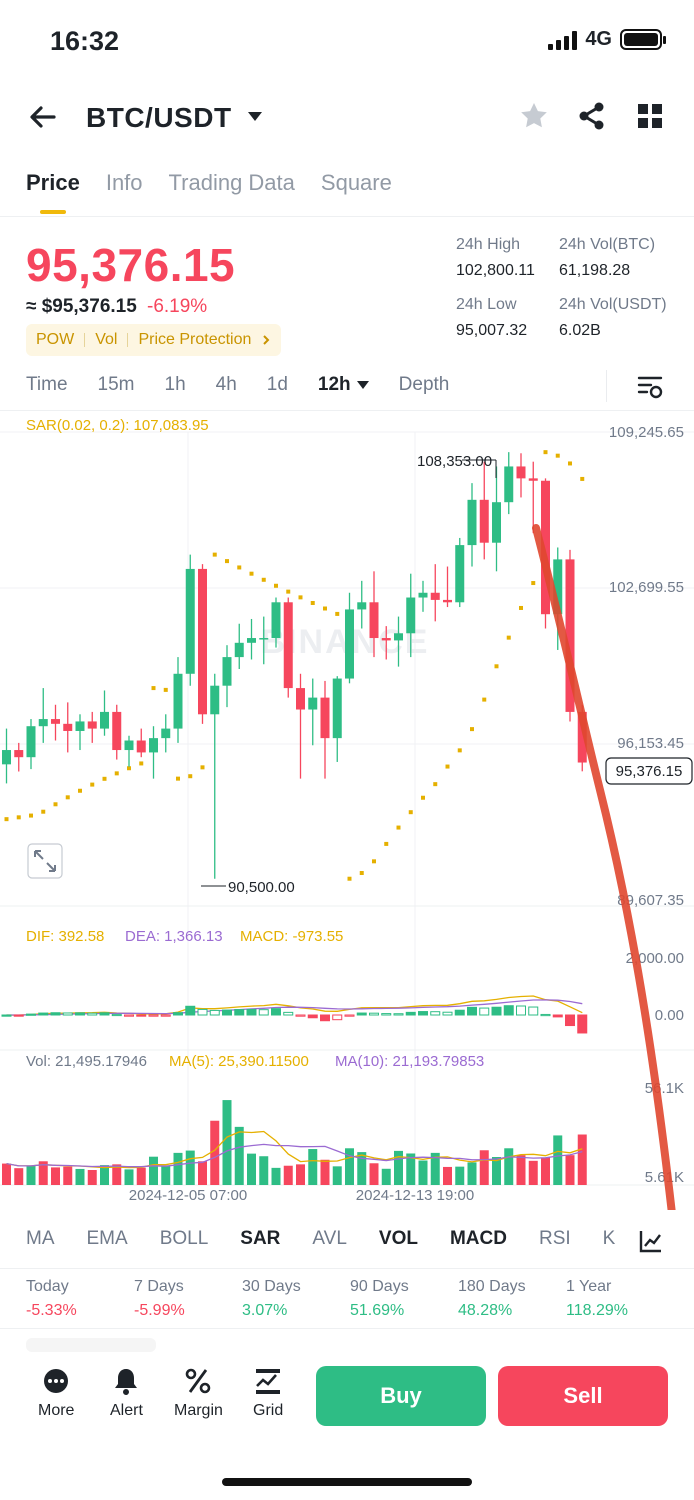  I want to click on back-arrow-icon, so click(43, 117).